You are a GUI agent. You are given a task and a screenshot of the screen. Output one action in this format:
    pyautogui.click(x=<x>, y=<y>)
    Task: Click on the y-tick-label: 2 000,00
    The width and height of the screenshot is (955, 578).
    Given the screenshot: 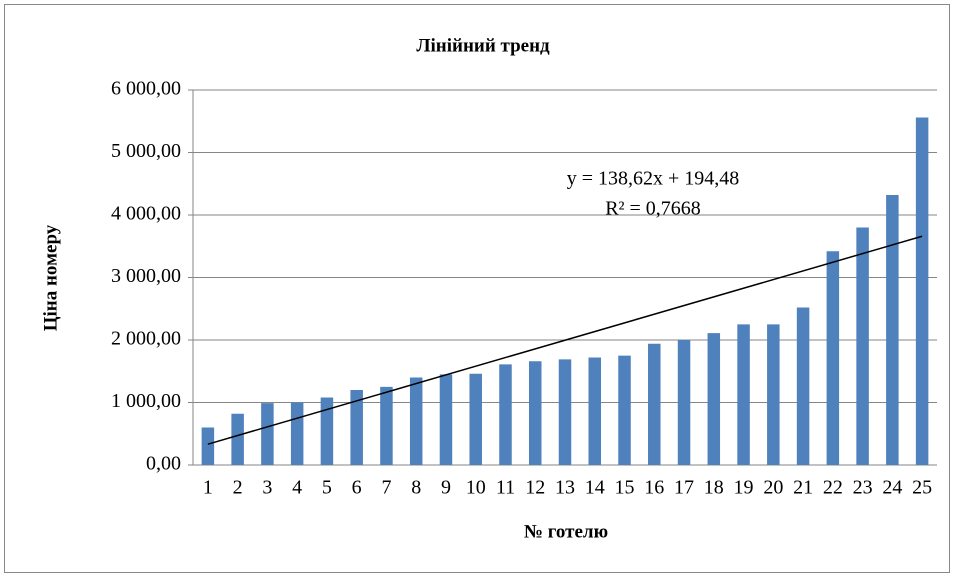 What is the action you would take?
    pyautogui.click(x=146, y=339)
    